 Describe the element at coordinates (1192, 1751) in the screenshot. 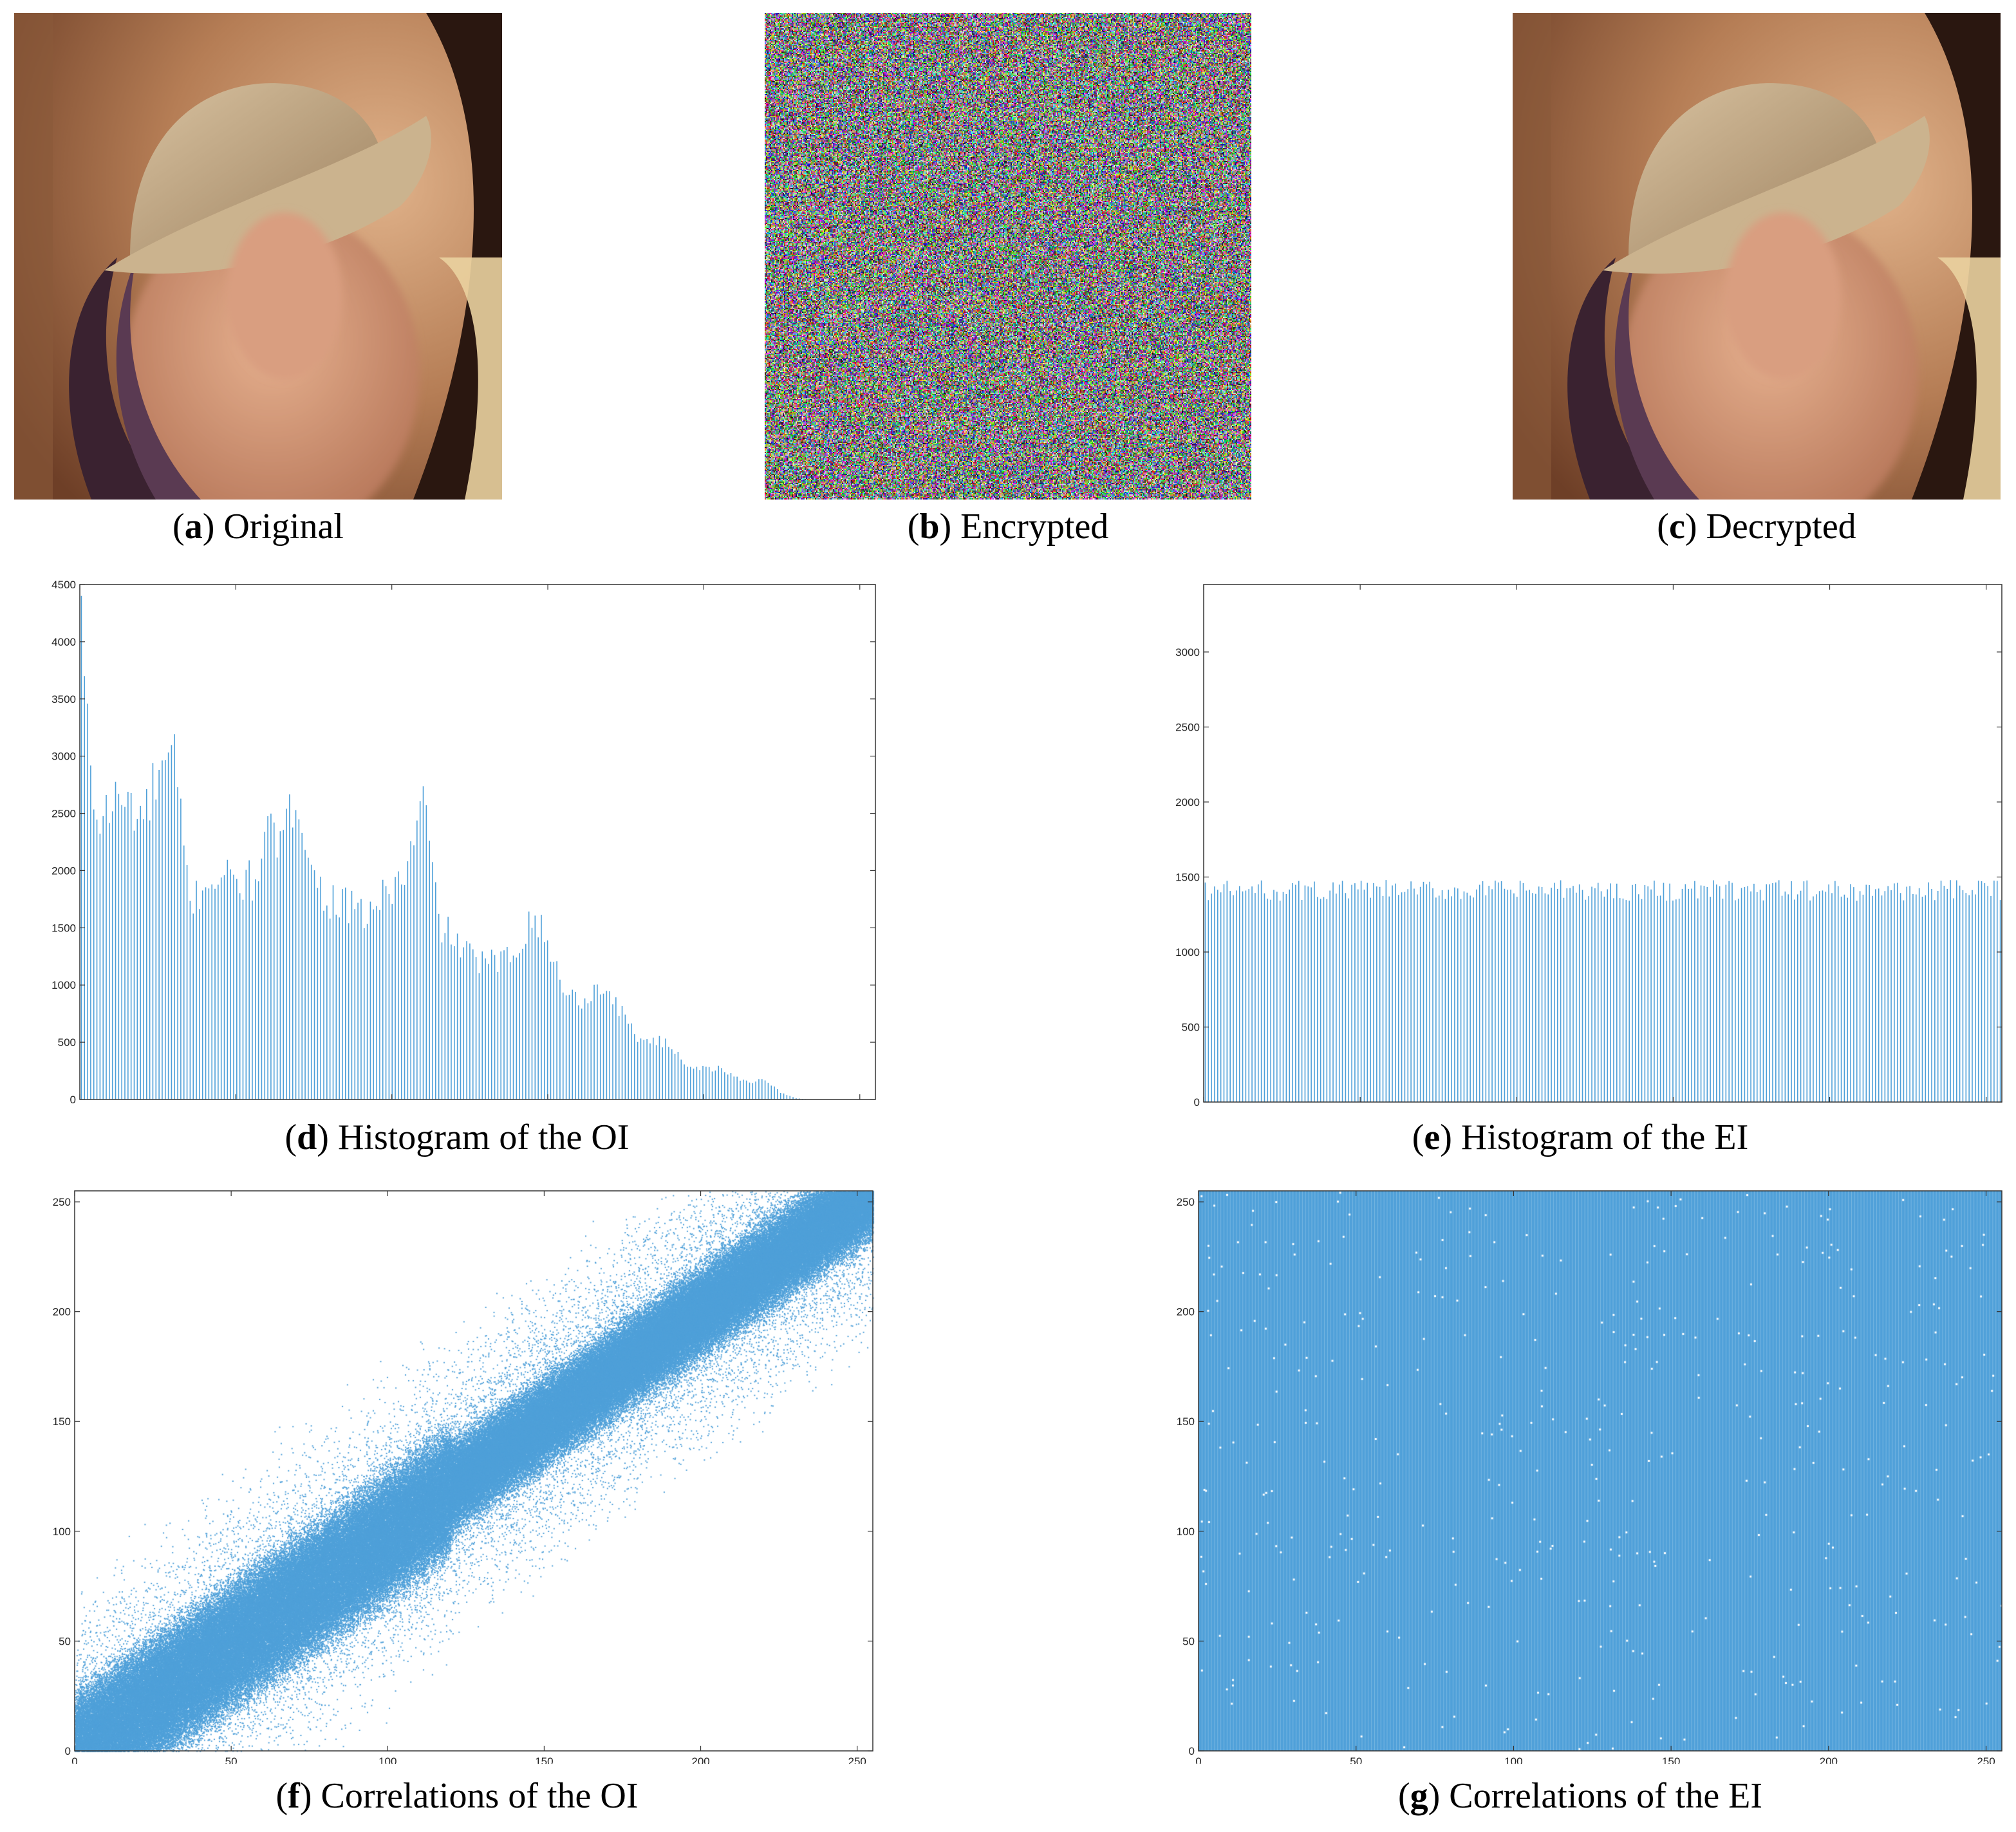

I see `correlation-ei-ytick-label: 0` at that location.